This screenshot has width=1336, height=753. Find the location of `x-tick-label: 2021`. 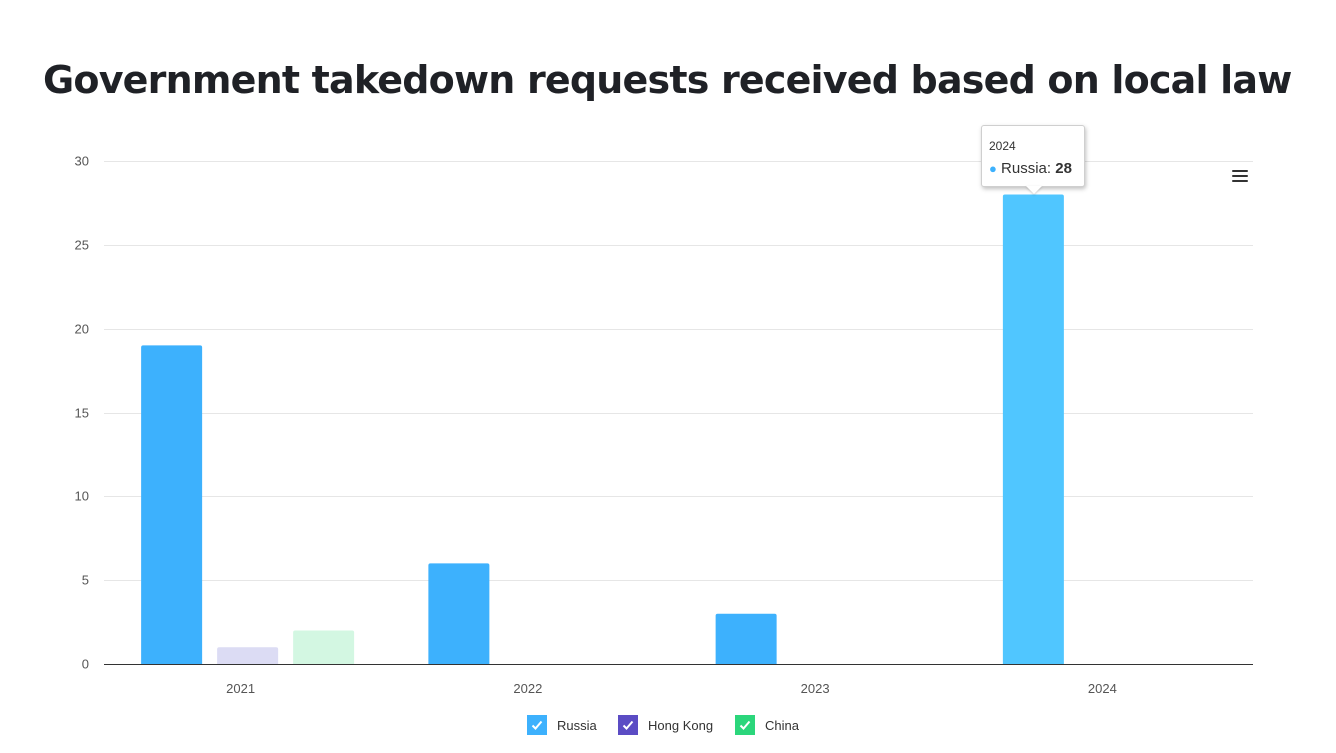

x-tick-label: 2021 is located at coordinates (240, 688).